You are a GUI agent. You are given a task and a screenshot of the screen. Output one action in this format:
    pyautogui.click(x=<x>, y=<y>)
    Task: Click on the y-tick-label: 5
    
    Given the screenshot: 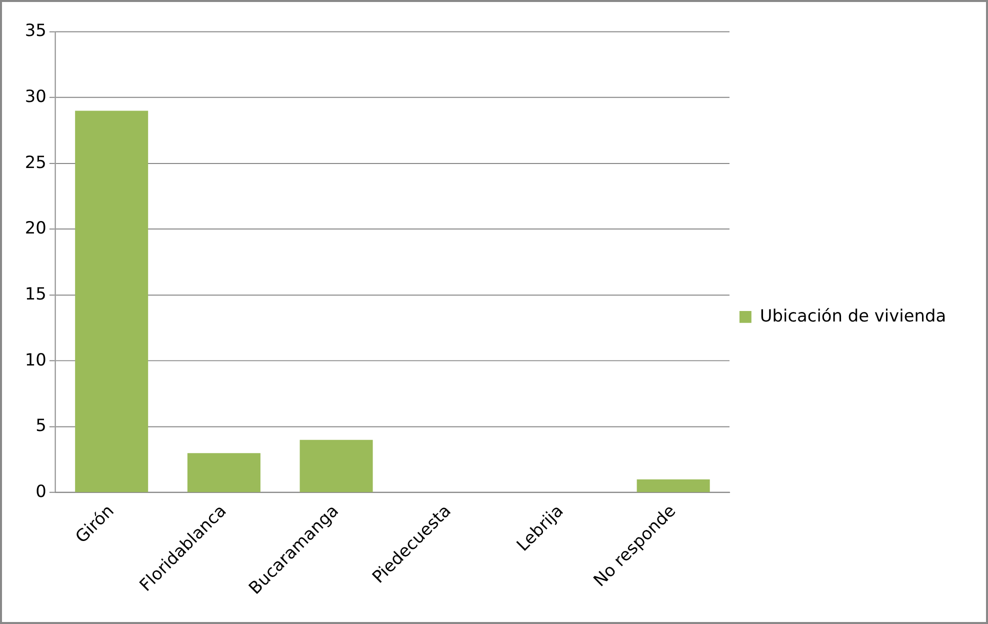 What is the action you would take?
    pyautogui.click(x=41, y=425)
    